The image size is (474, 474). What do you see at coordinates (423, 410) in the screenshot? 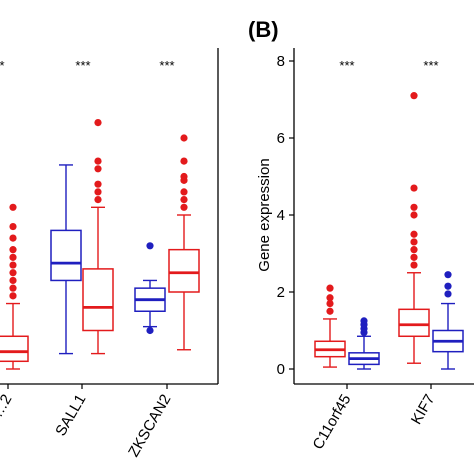
I see `x-tick-label: KIF7` at bounding box center [423, 410].